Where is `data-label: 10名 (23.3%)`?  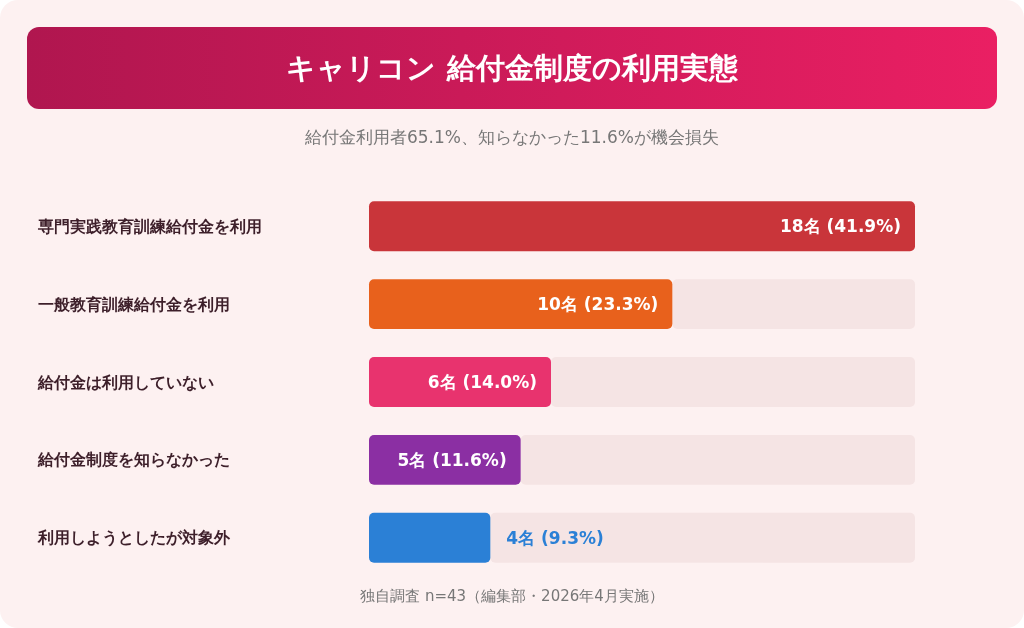
data-label: 10名 (23.3%) is located at coordinates (598, 304).